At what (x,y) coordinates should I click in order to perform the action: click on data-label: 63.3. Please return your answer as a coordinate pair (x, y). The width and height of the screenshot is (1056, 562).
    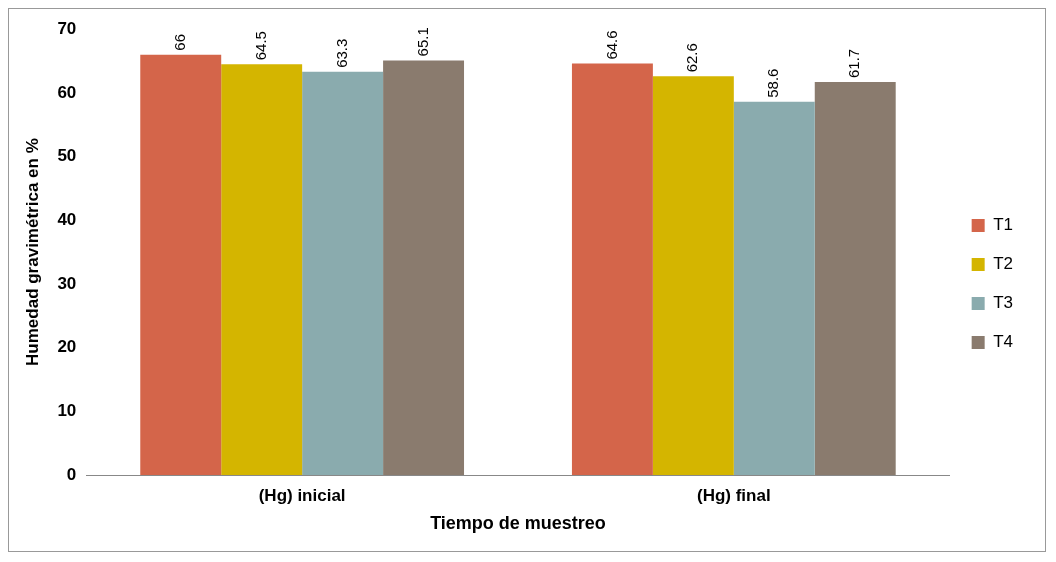
    Looking at the image, I should click on (341, 53).